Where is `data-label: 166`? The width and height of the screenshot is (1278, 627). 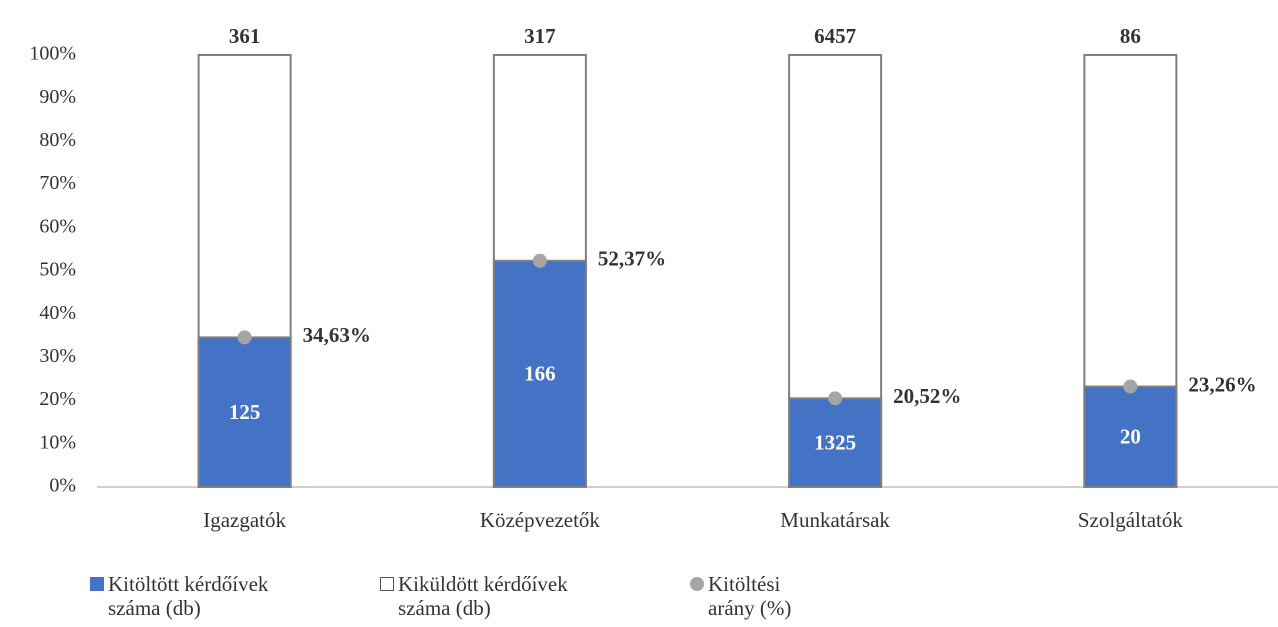
data-label: 166 is located at coordinates (540, 374).